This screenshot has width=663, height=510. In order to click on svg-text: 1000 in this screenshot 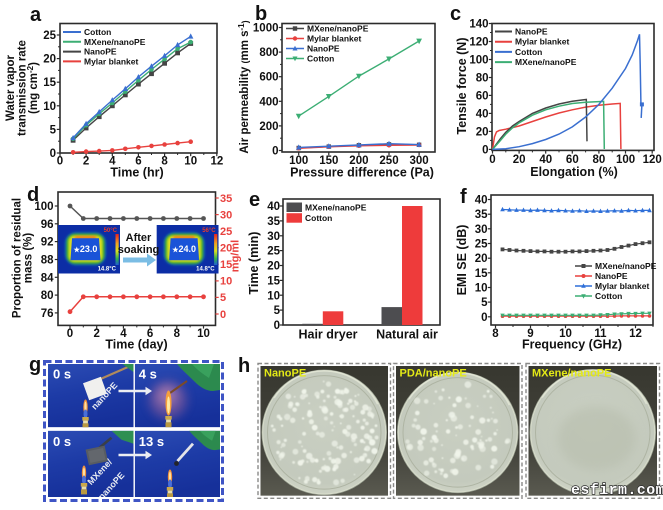, I will do `click(266, 29)`.